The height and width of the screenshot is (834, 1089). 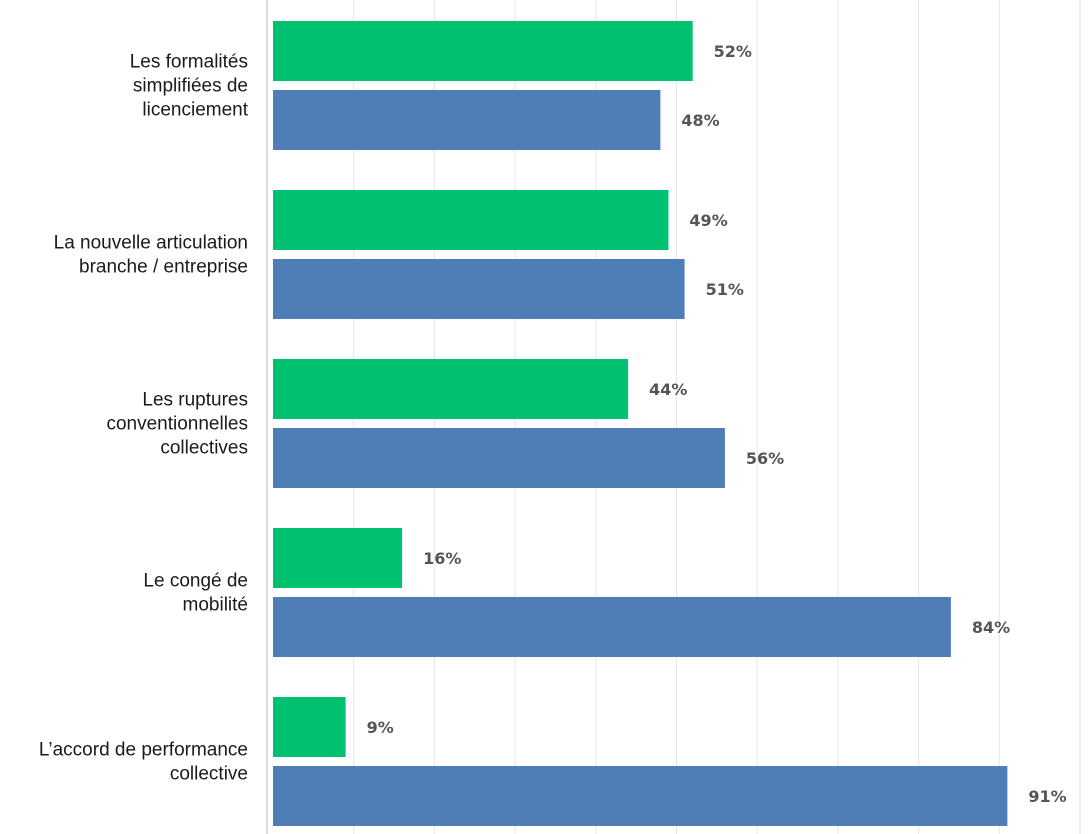 What do you see at coordinates (668, 389) in the screenshot?
I see `data-label: 44%` at bounding box center [668, 389].